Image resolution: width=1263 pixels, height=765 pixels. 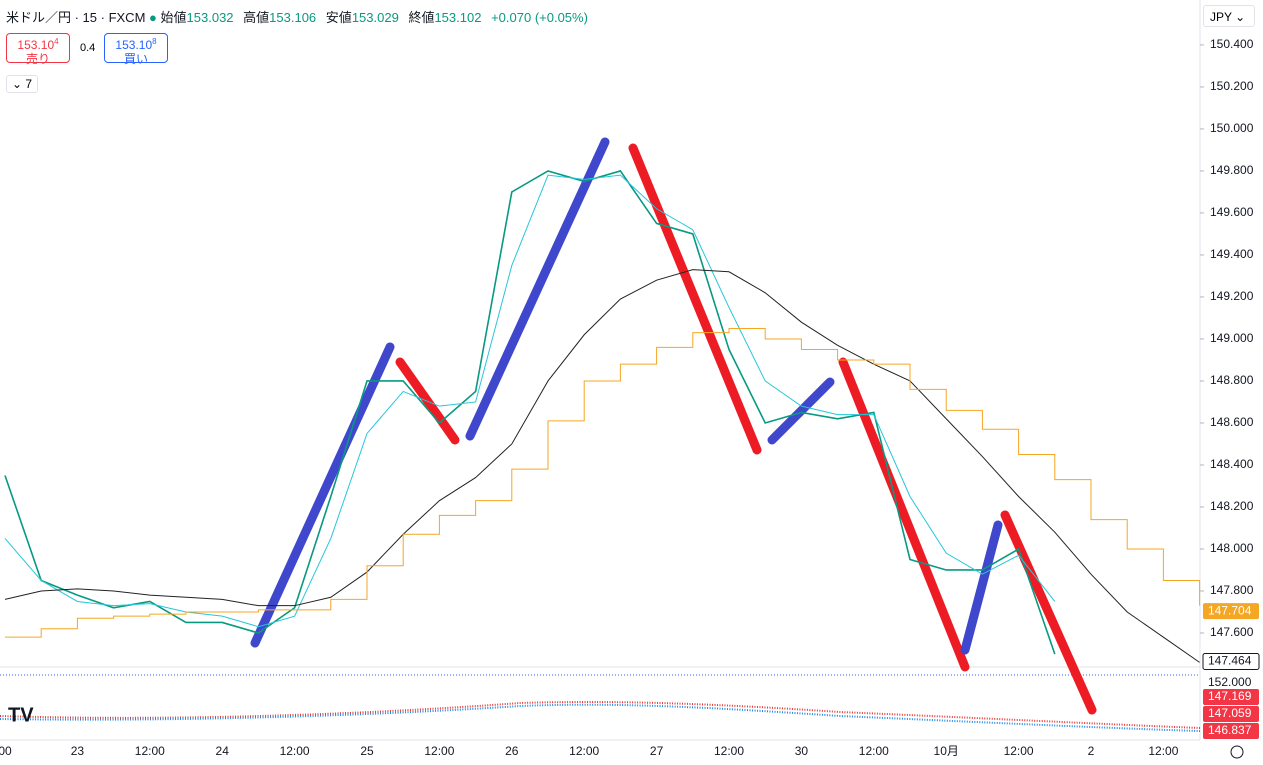 What do you see at coordinates (1232, 464) in the screenshot?
I see `y-tick-label: 148.400` at bounding box center [1232, 464].